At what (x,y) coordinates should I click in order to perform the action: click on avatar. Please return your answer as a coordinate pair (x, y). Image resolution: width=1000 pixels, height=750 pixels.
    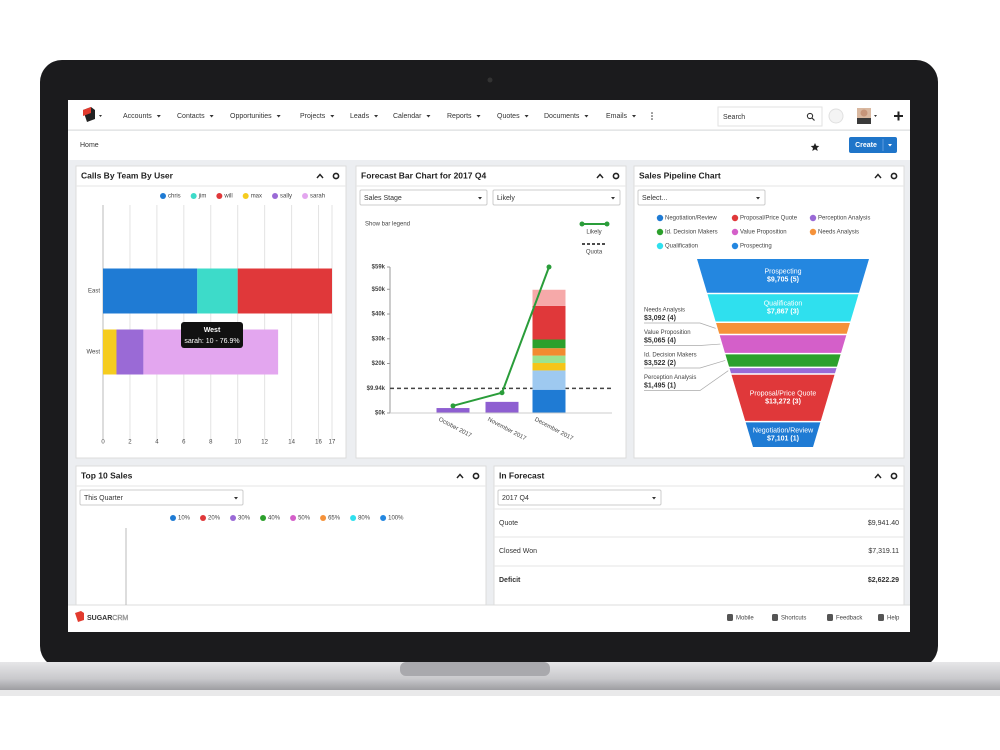
    Looking at the image, I should click on (867, 116).